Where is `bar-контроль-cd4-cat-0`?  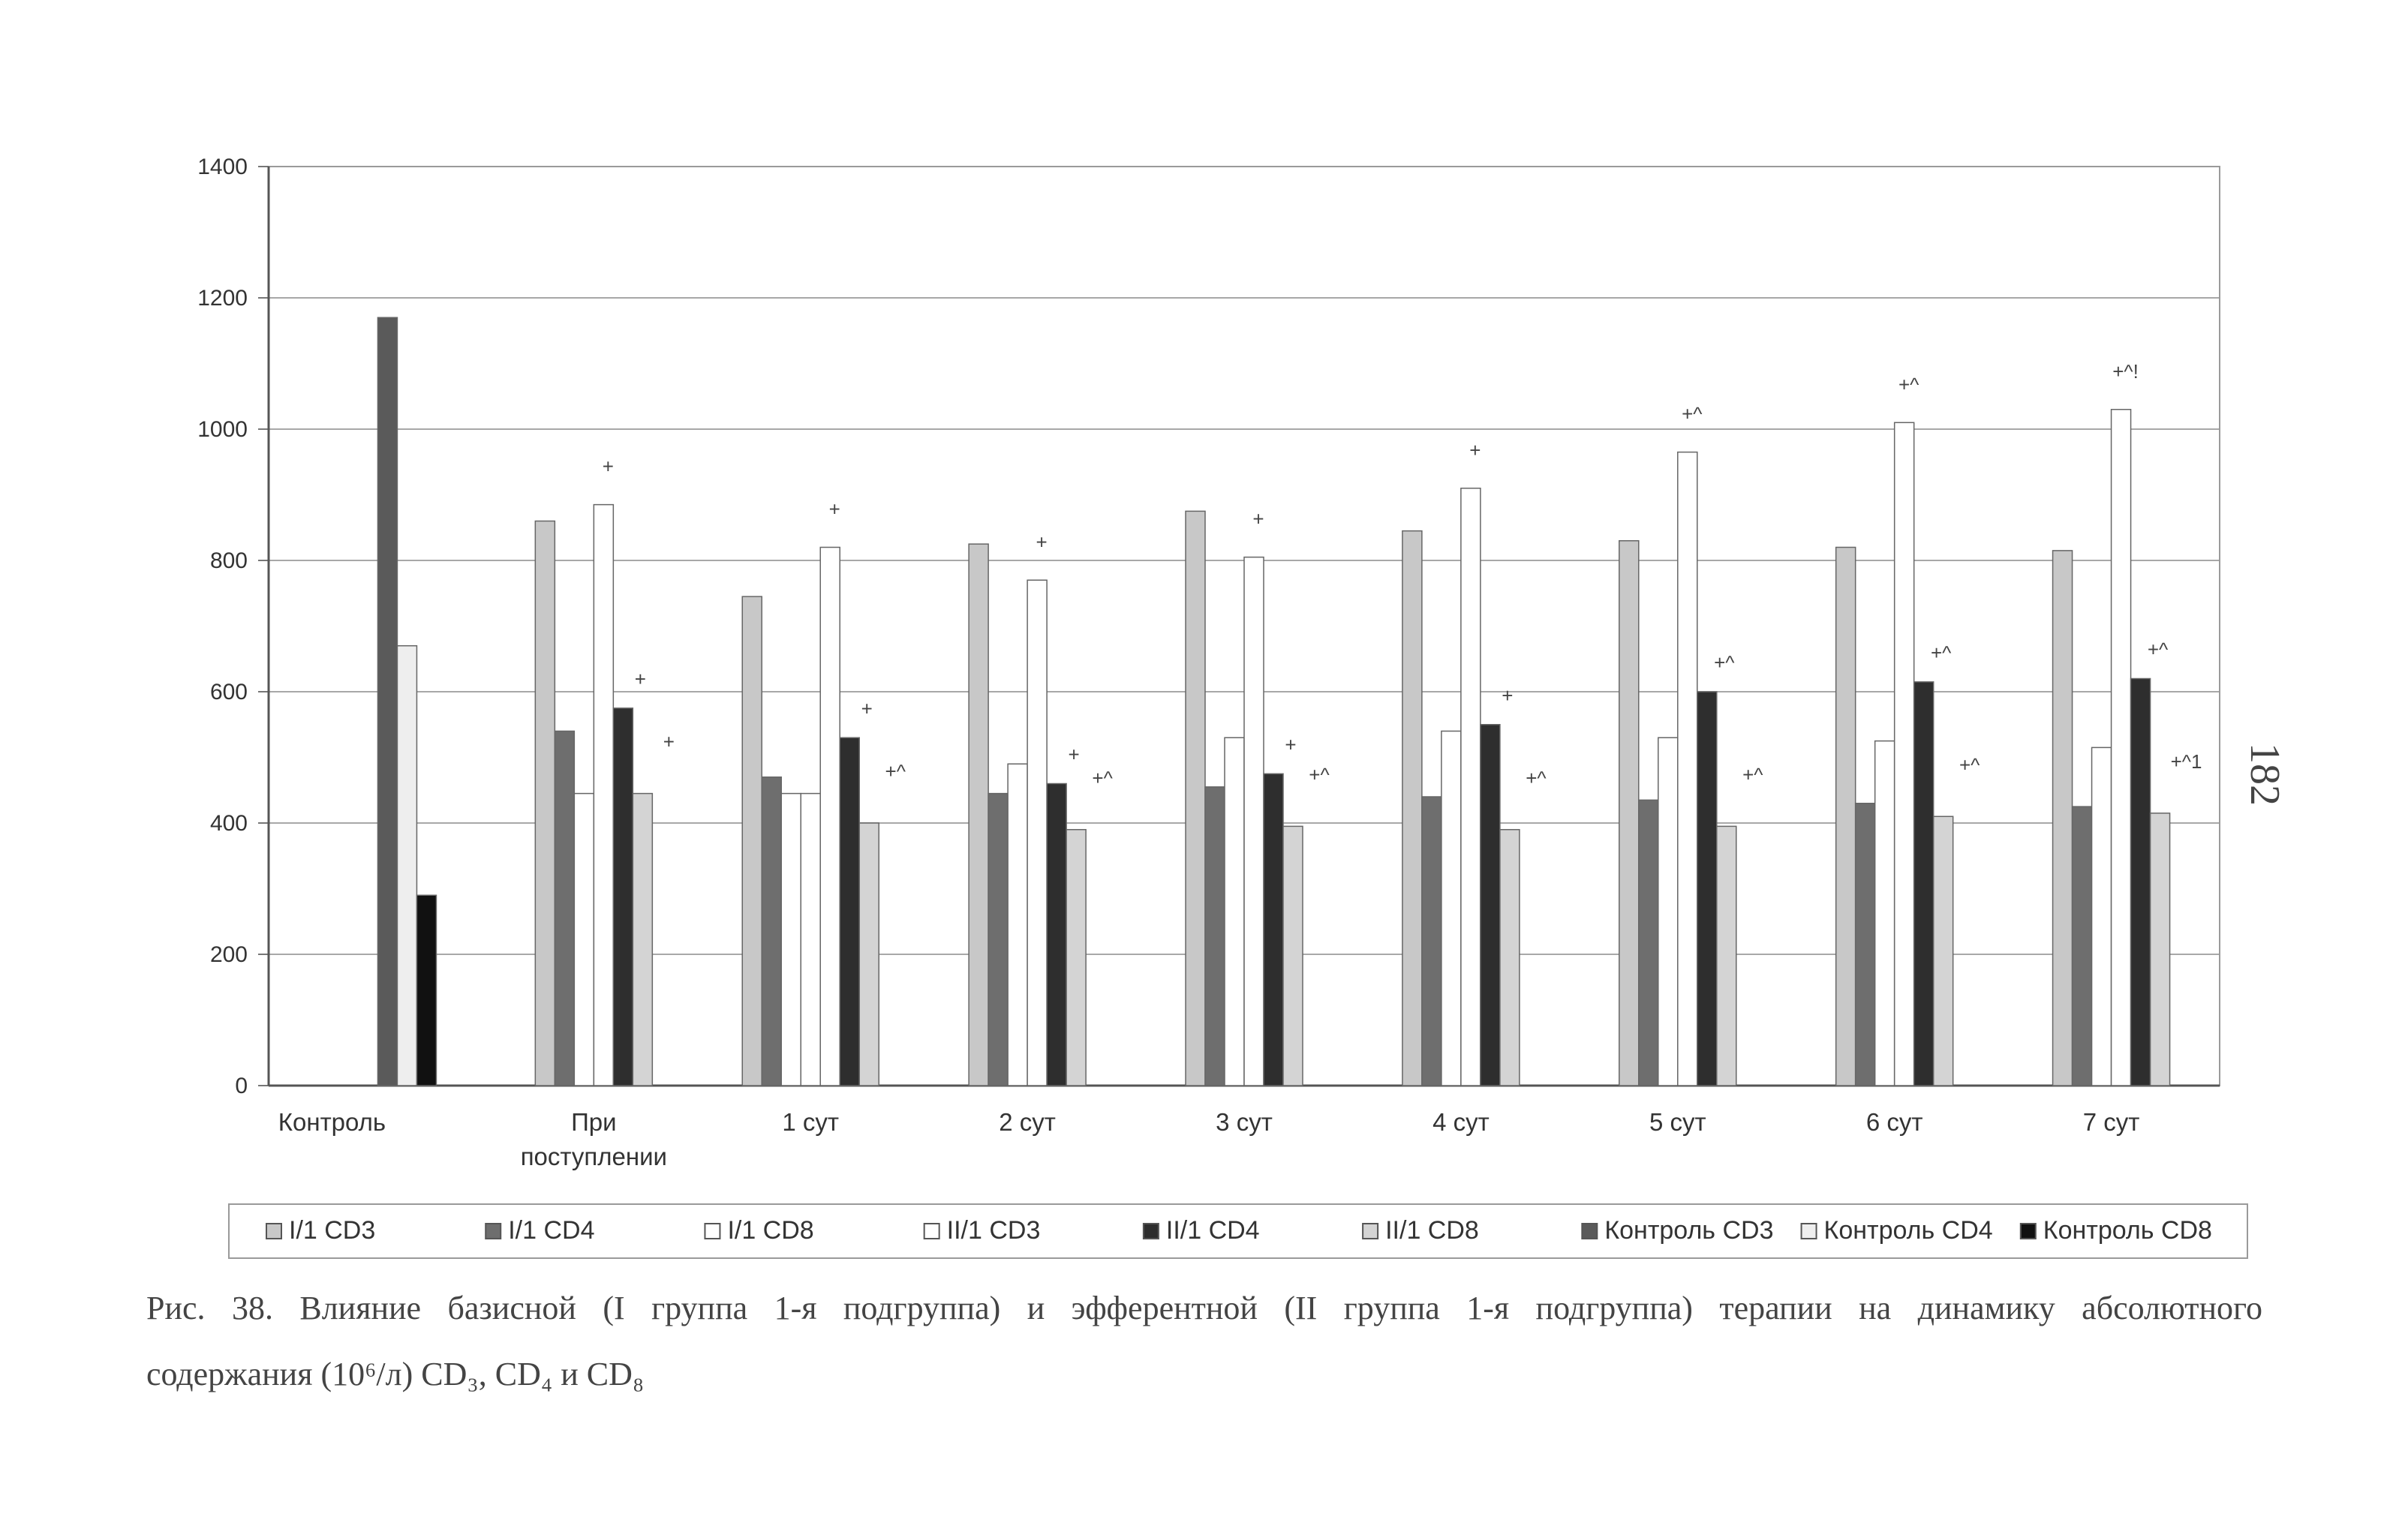
bar-контроль-cd4-cat-0 is located at coordinates (407, 865).